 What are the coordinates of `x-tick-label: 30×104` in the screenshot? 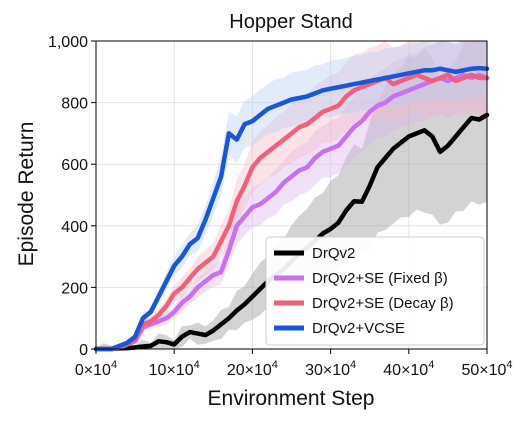 It's located at (330, 369).